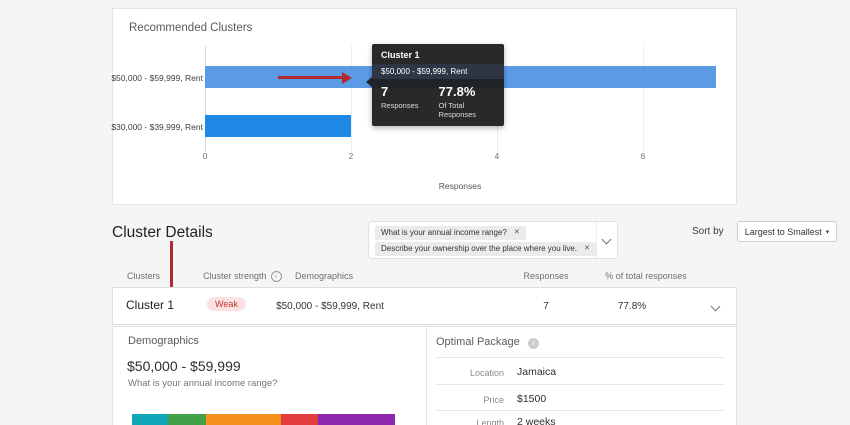 The height and width of the screenshot is (425, 850). What do you see at coordinates (324, 276) in the screenshot?
I see `col-header-demographics: Demographics` at bounding box center [324, 276].